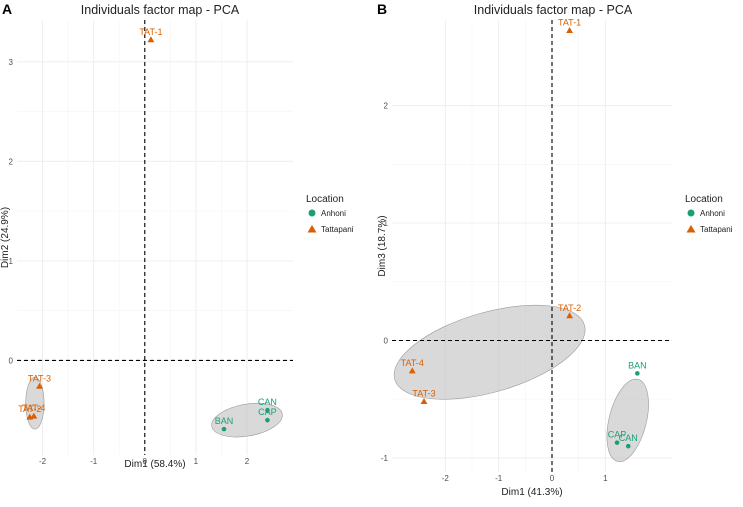  Describe the element at coordinates (385, 458) in the screenshot. I see `y-tick-label: -1` at that location.